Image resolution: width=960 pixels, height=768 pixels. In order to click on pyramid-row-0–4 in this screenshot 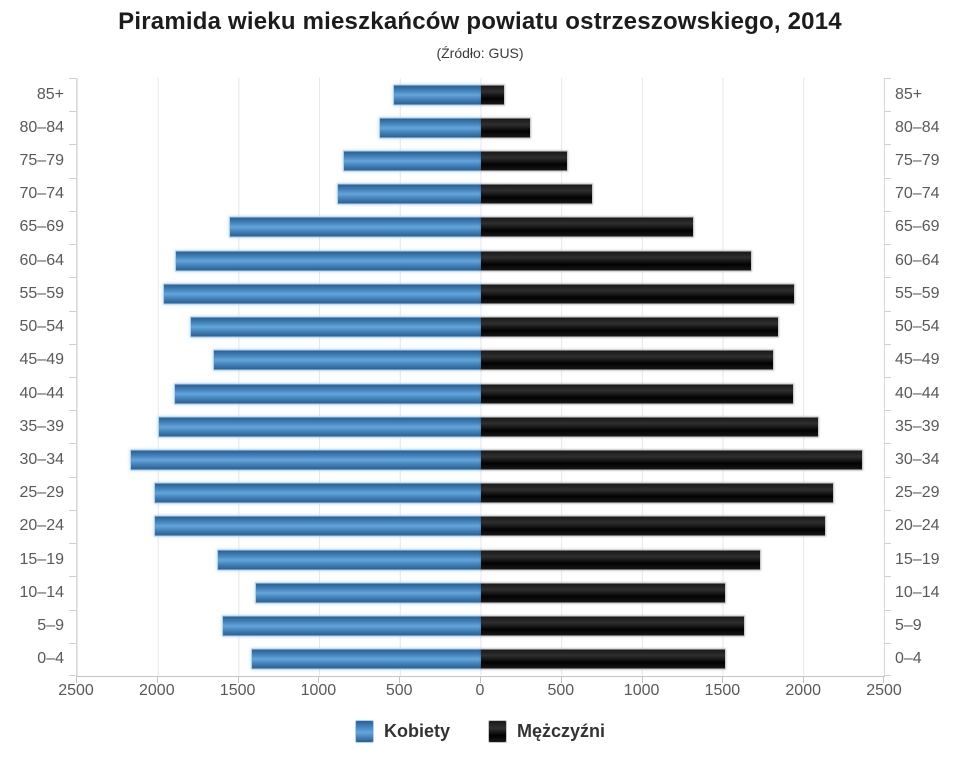, I will do `click(480, 659)`.